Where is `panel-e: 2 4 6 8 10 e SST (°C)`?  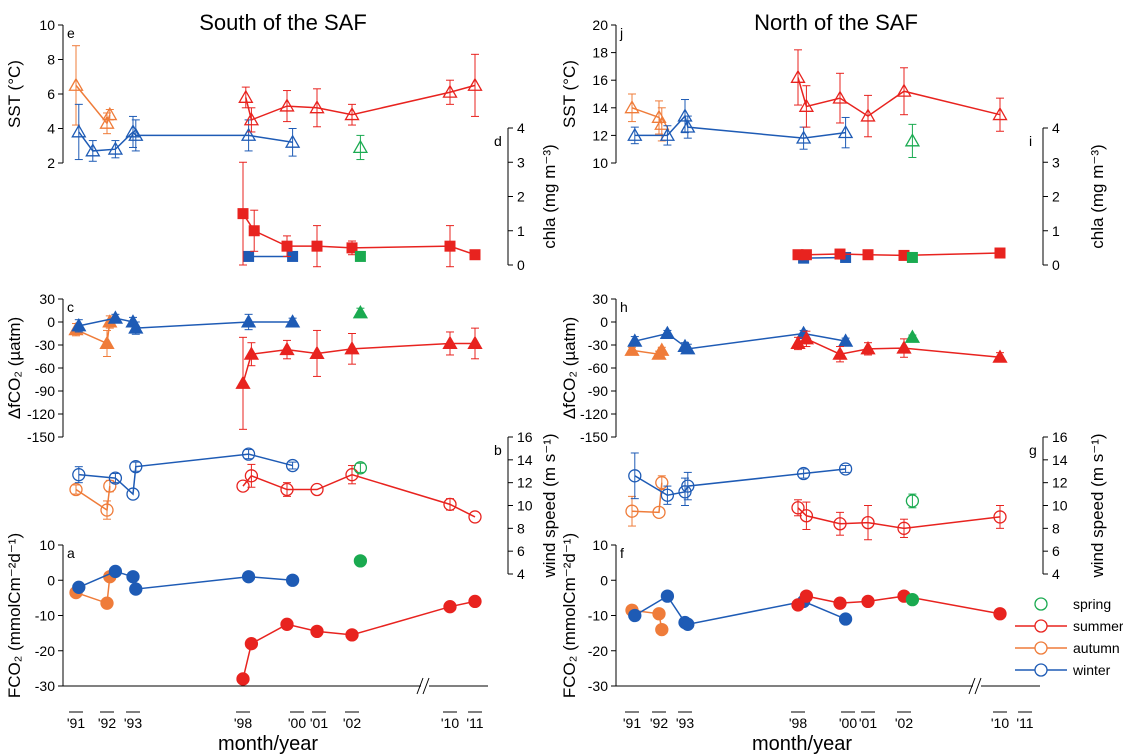 panel-e: 2 4 6 8 10 e SST (°C) is located at coordinates (244, 94).